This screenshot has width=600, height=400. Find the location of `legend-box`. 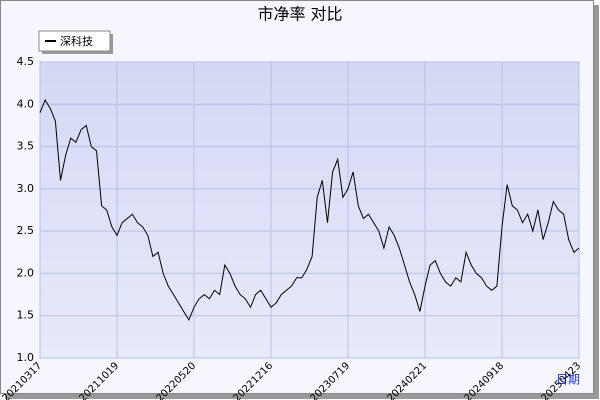

legend-box is located at coordinates (74, 41).